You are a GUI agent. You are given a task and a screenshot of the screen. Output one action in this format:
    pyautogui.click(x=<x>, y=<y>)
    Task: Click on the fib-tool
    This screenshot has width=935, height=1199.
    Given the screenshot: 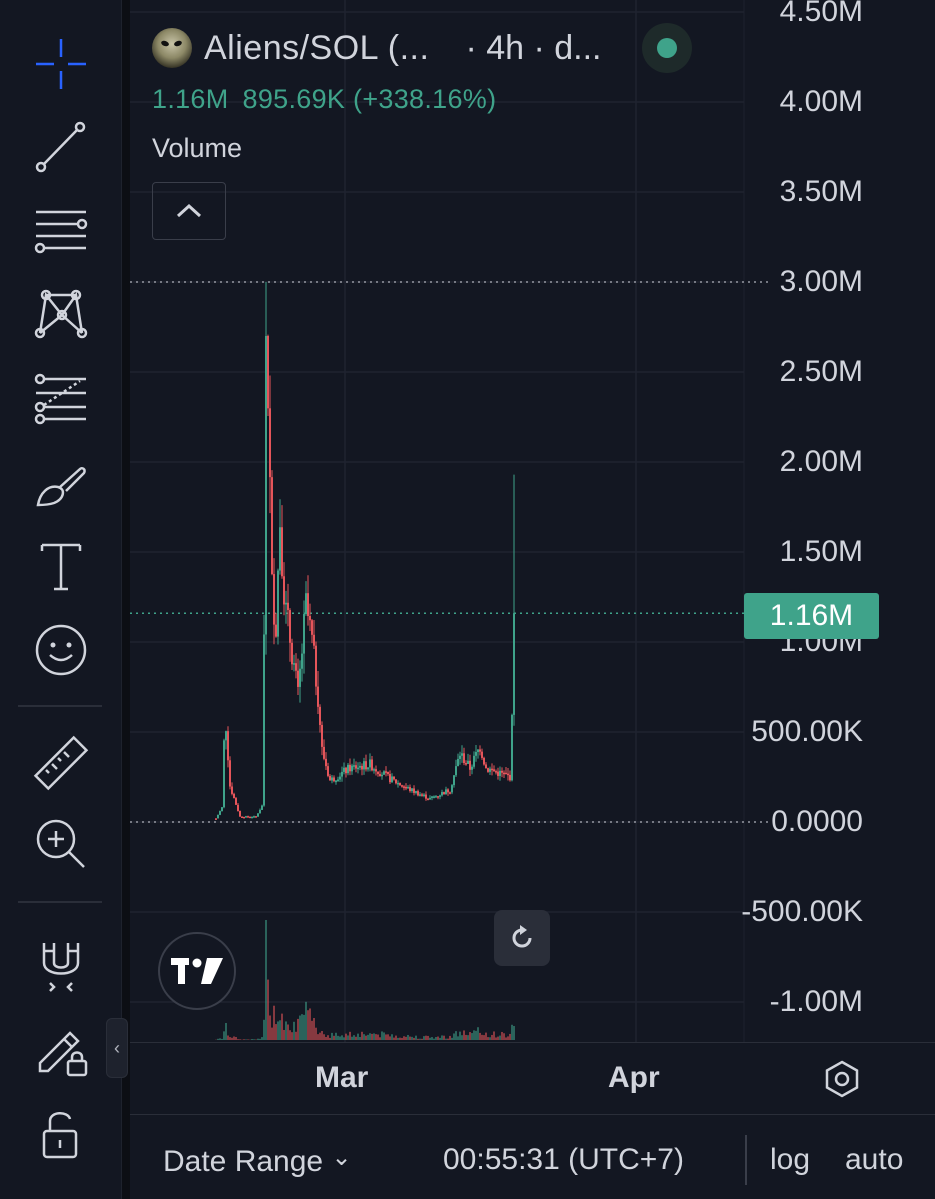 What is the action you would take?
    pyautogui.click(x=61, y=398)
    